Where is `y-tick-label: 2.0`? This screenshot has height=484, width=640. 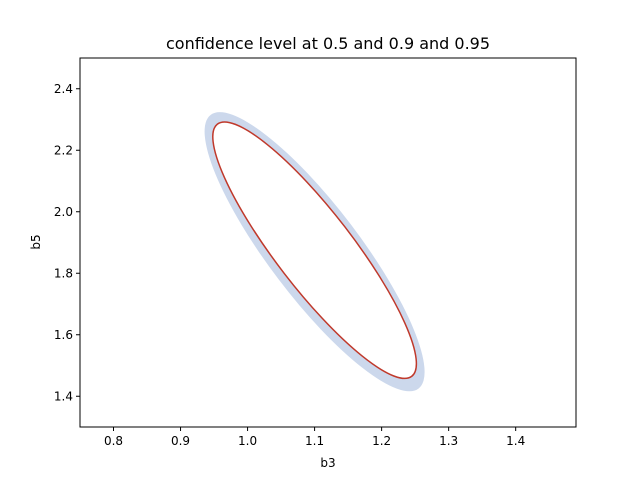
y-tick-label: 2.0 is located at coordinates (63, 212).